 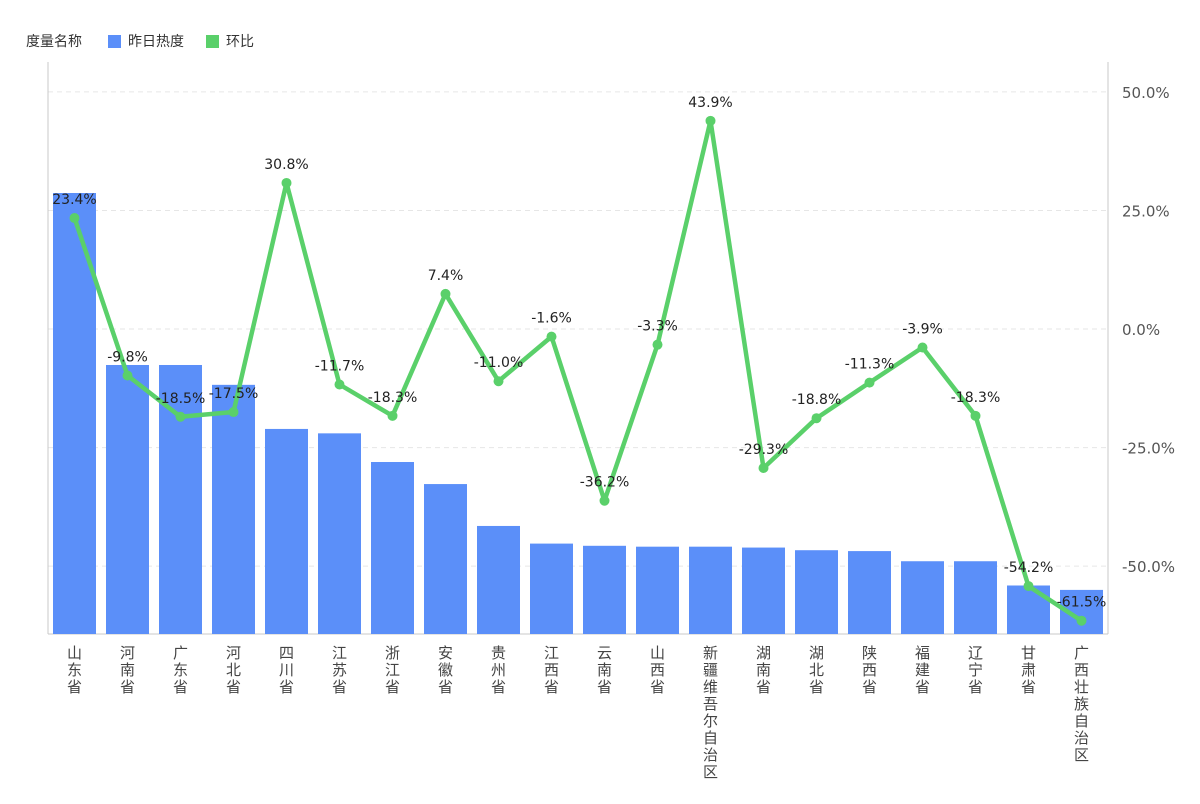 What do you see at coordinates (499, 363) in the screenshot?
I see `data-label: -11.0%` at bounding box center [499, 363].